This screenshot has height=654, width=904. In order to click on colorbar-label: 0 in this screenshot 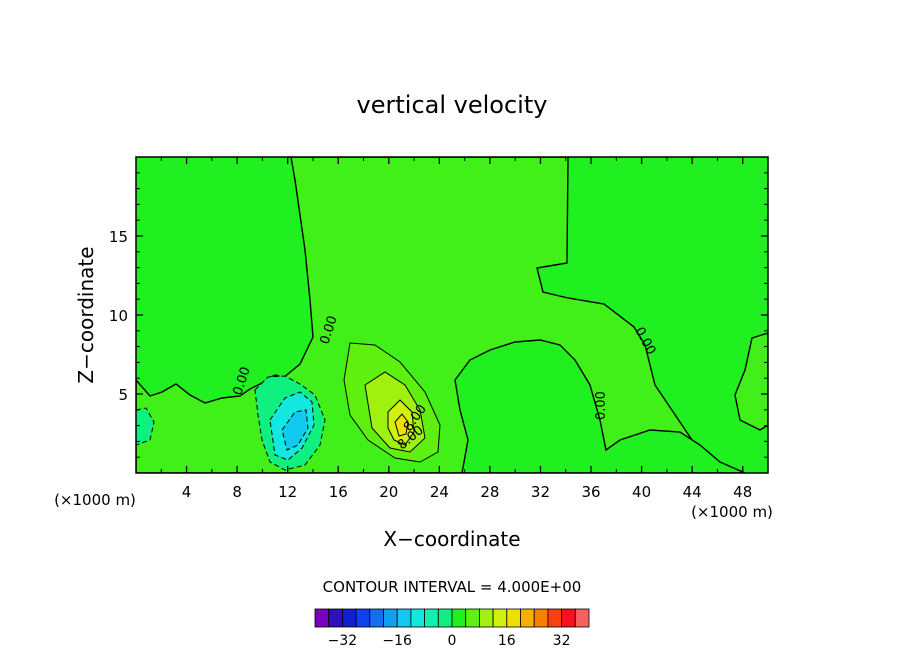, I will do `click(452, 641)`.